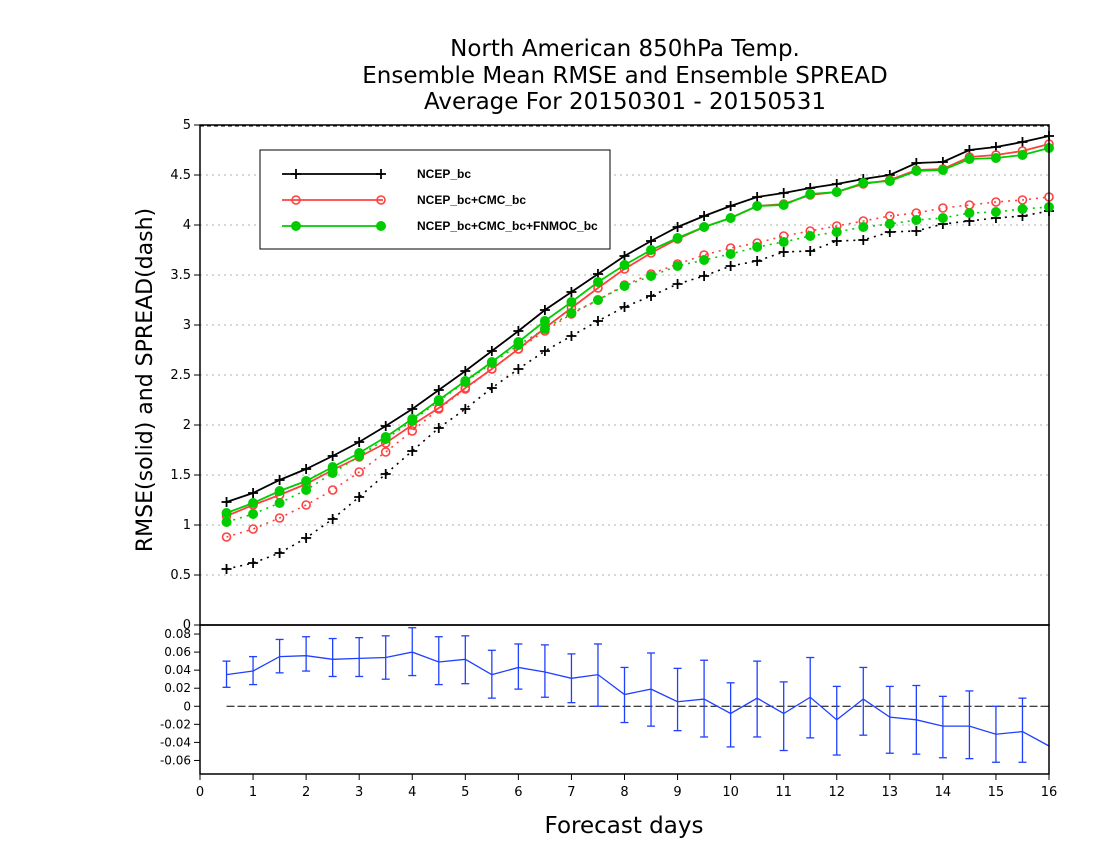  I want to click on lower-ytick-label-6: 0.06, so click(177, 652).